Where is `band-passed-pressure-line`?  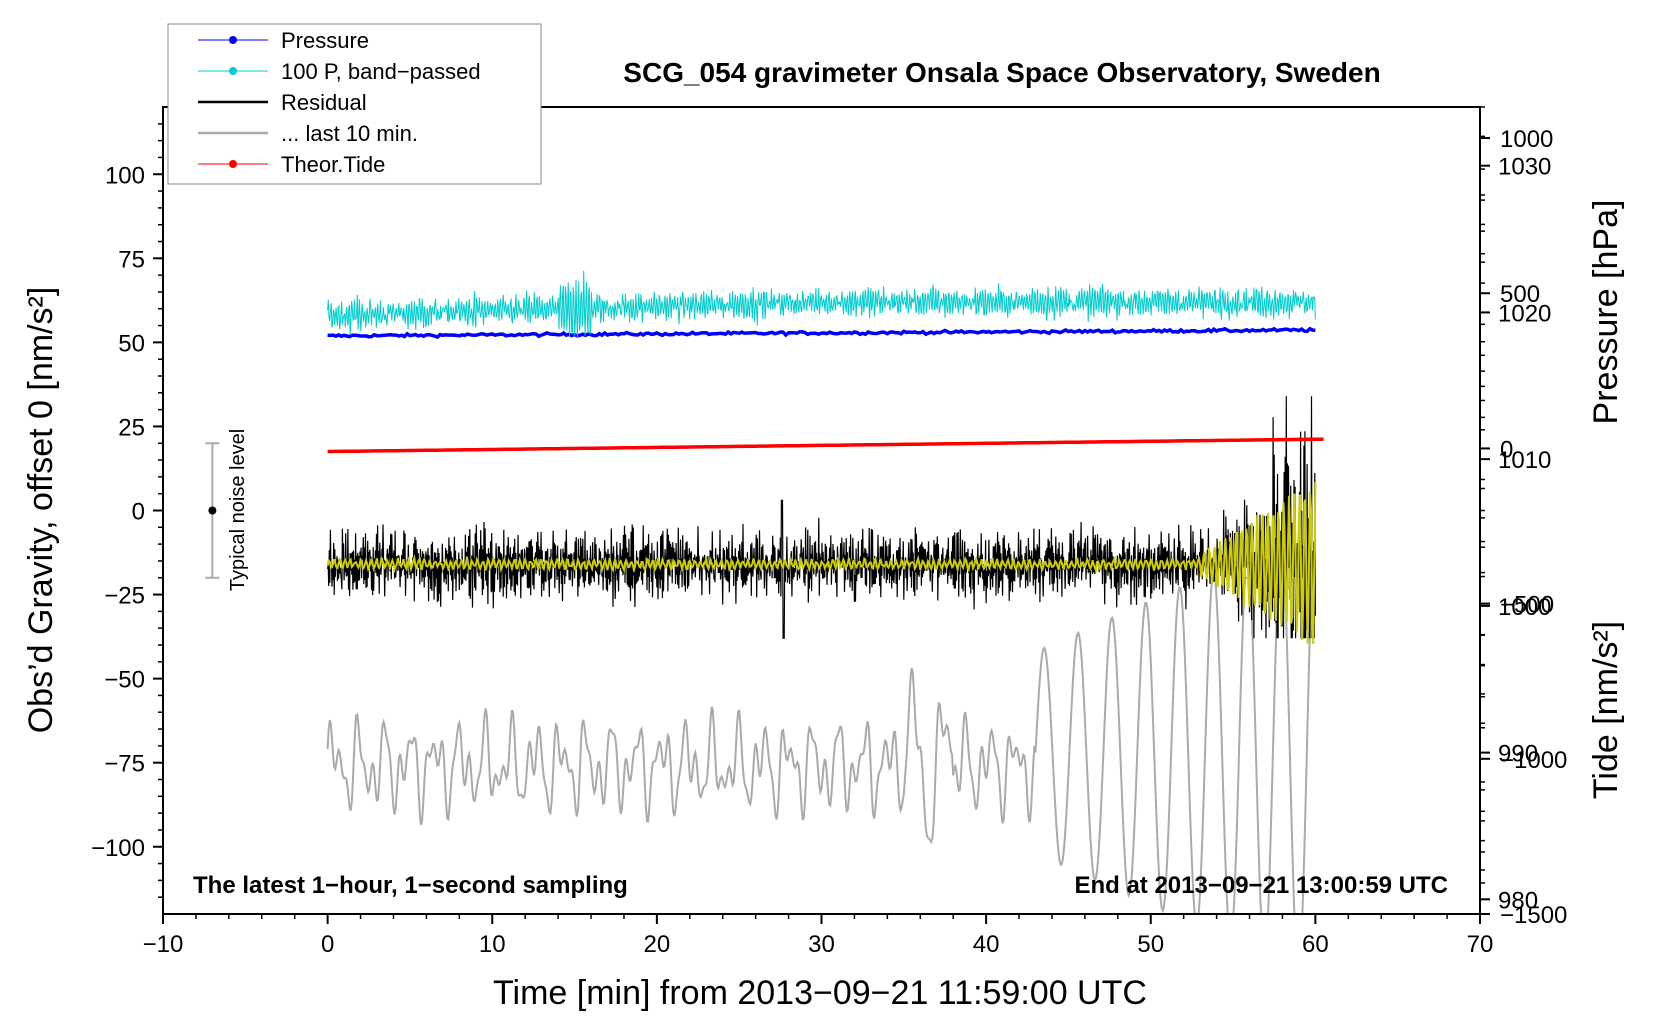
band-passed-pressure-line is located at coordinates (821, 304).